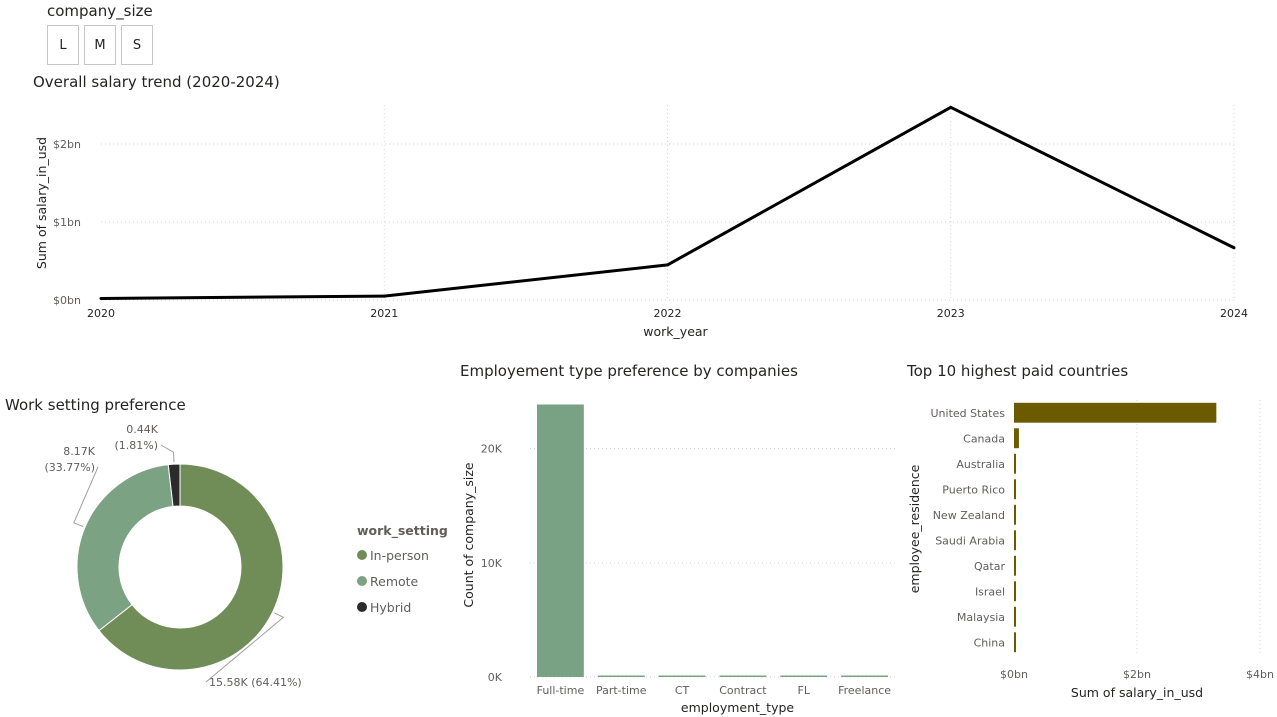  What do you see at coordinates (737, 707) in the screenshot?
I see `x-axis-title: employment_type` at bounding box center [737, 707].